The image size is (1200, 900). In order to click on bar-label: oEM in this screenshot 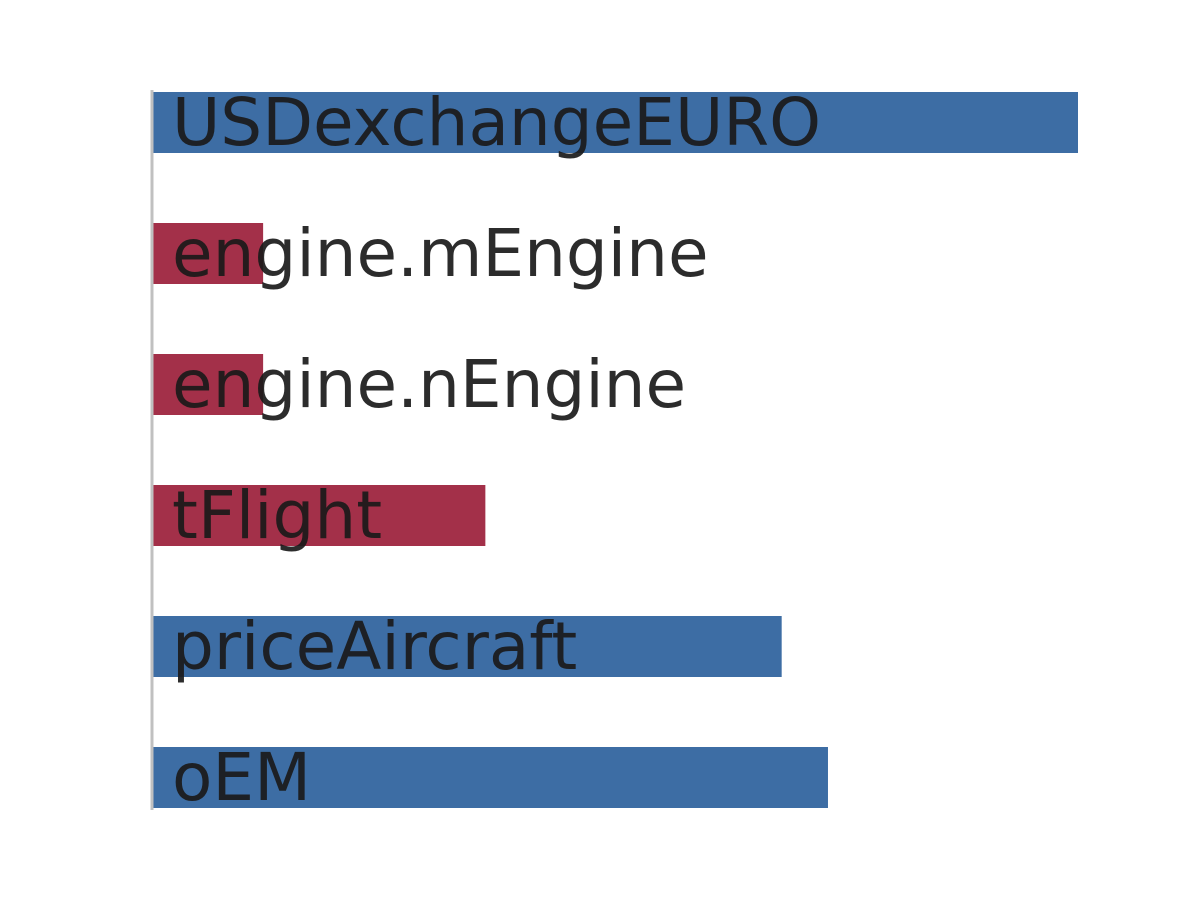, I will do `click(241, 777)`.